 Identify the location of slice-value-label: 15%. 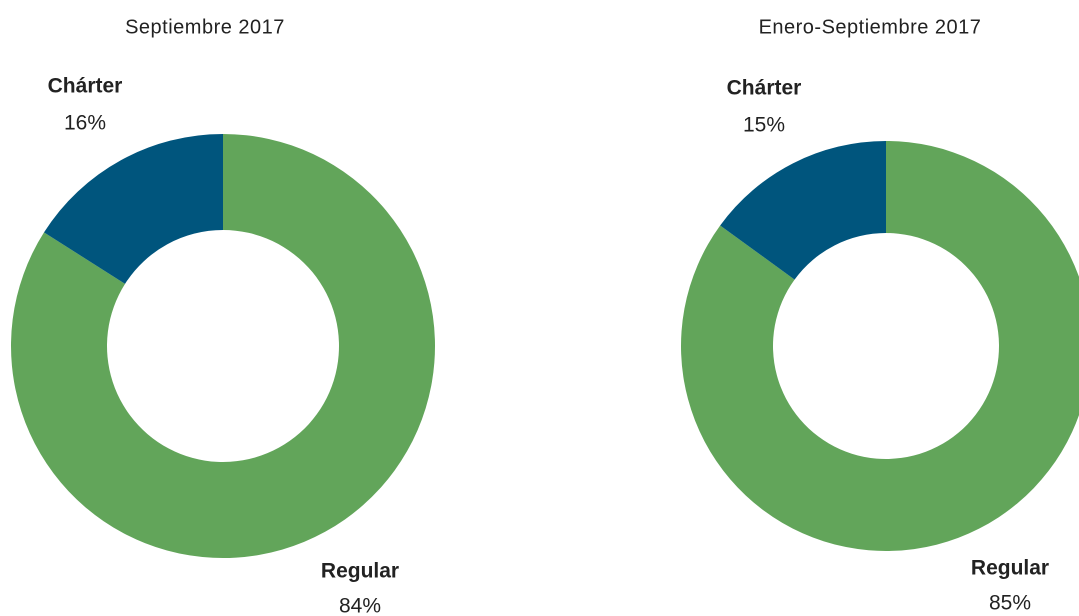
(764, 125).